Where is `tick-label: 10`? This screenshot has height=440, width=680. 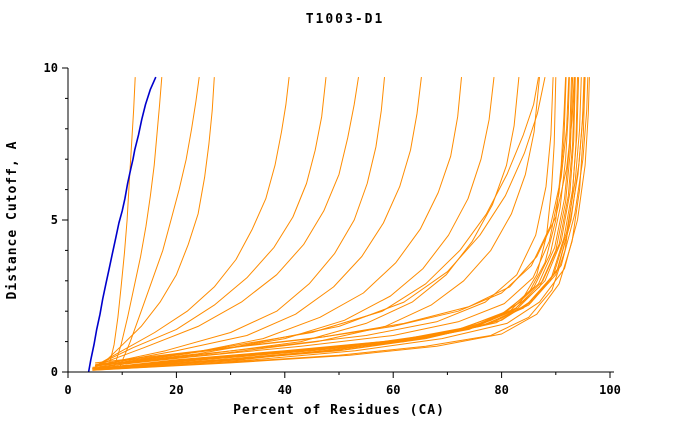
tick-label: 10 is located at coordinates (51, 68).